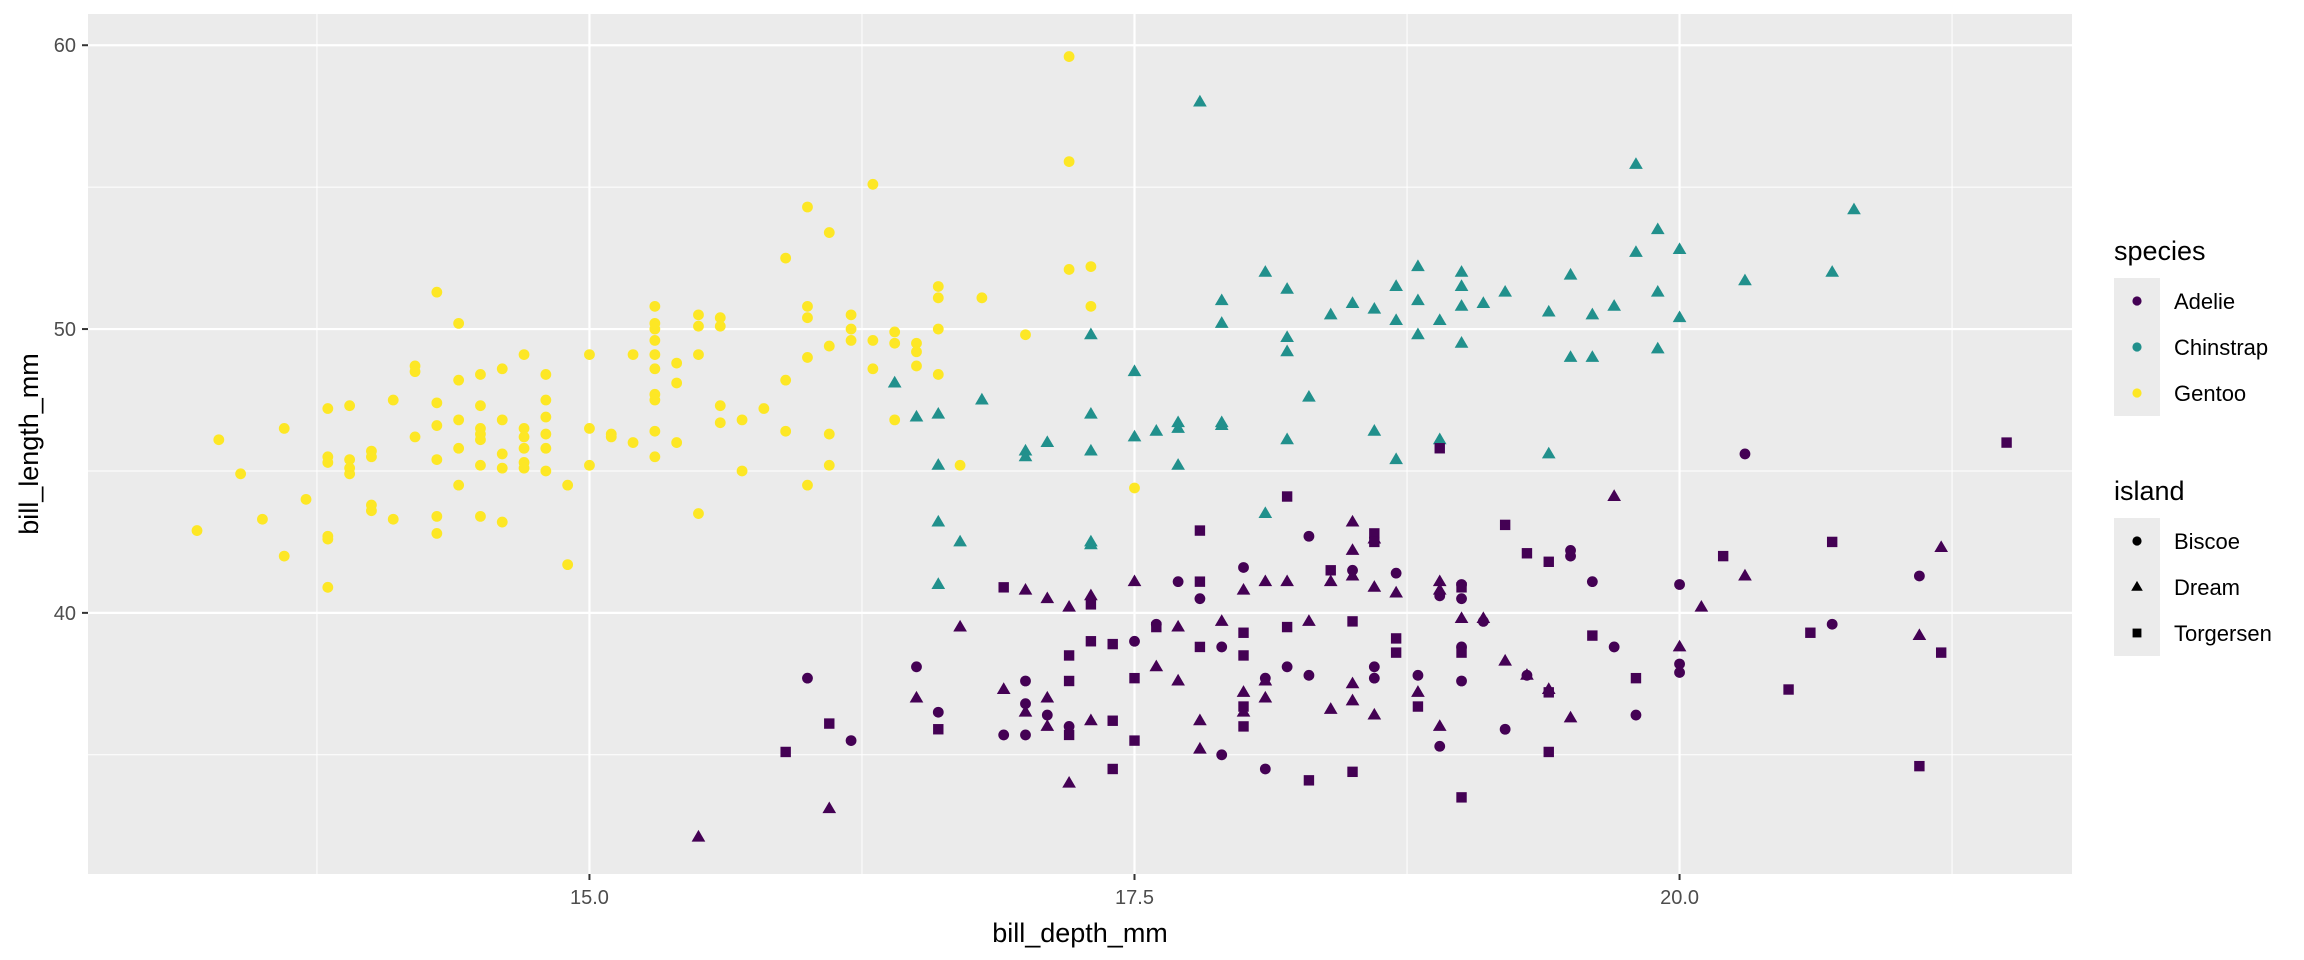 This screenshot has width=2304, height=960. What do you see at coordinates (65, 330) in the screenshot?
I see `y-tick-label: 50` at bounding box center [65, 330].